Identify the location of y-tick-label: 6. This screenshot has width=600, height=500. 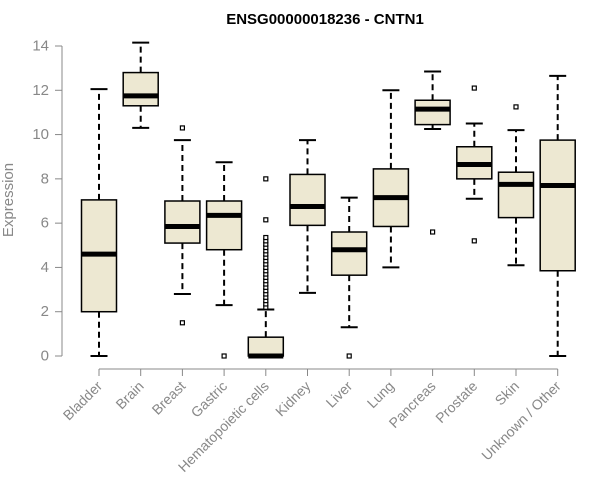
(45, 223).